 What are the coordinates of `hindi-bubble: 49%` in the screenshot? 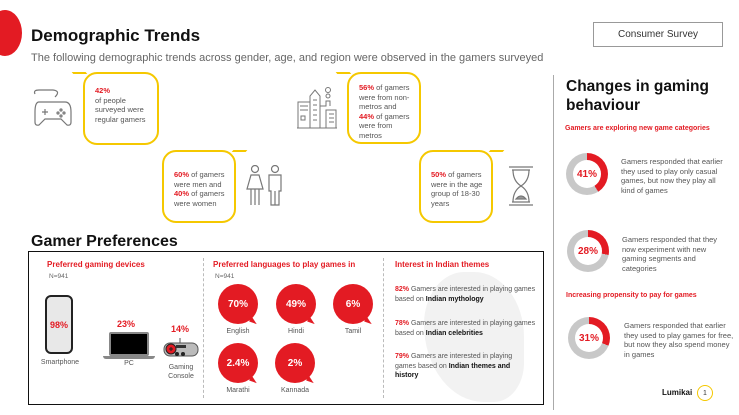 It's located at (296, 304).